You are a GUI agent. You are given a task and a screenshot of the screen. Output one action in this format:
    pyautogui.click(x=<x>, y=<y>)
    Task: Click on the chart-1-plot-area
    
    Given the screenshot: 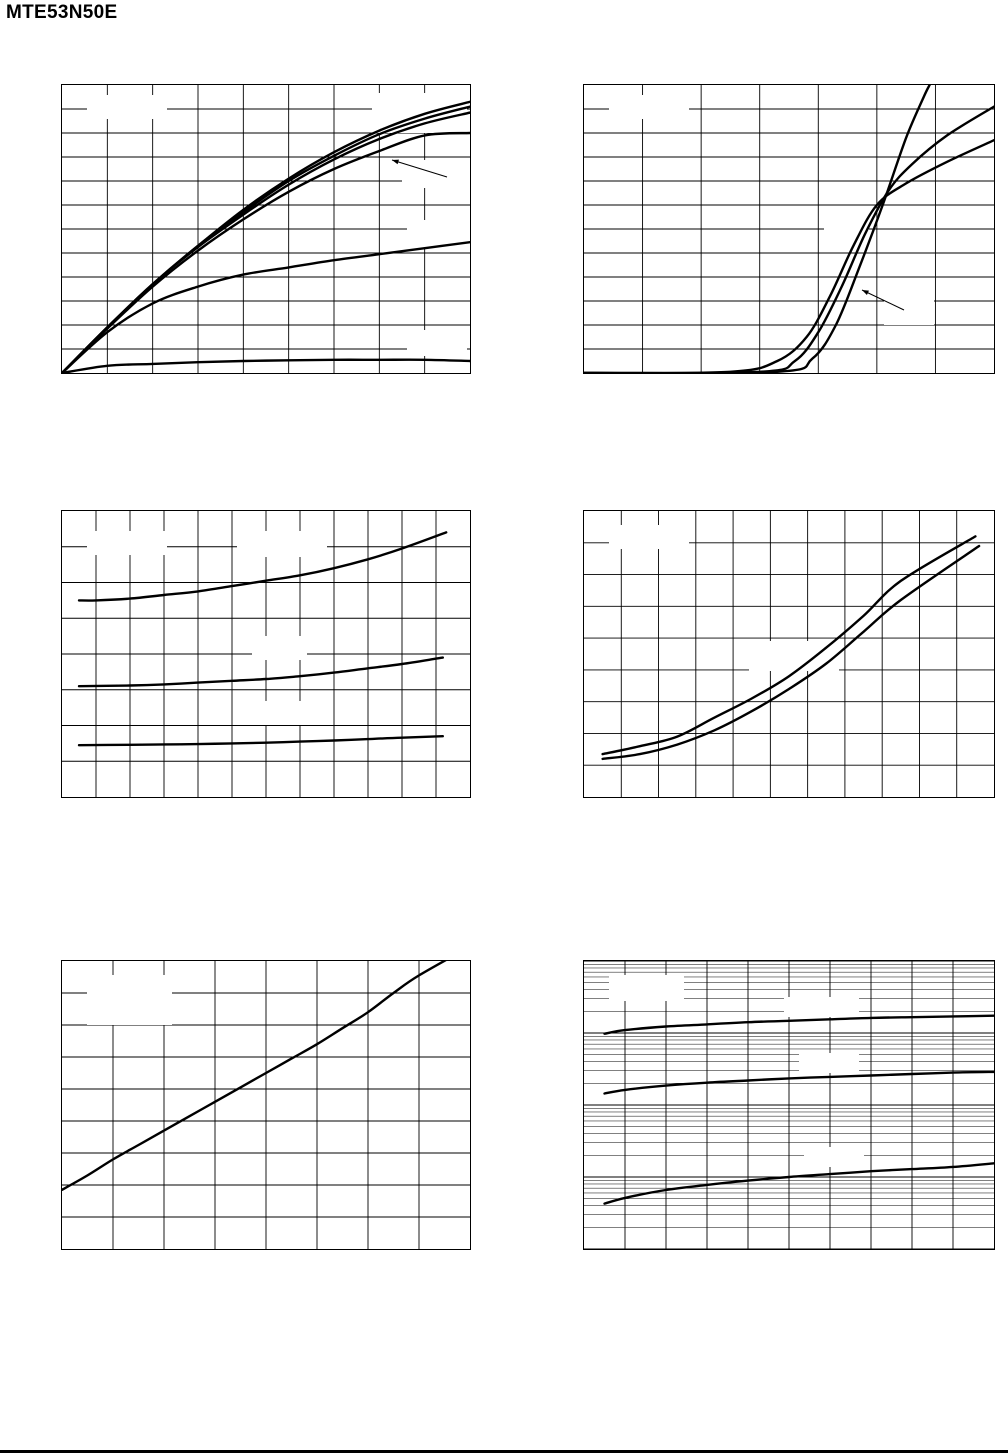 What is the action you would take?
    pyautogui.click(x=266, y=229)
    